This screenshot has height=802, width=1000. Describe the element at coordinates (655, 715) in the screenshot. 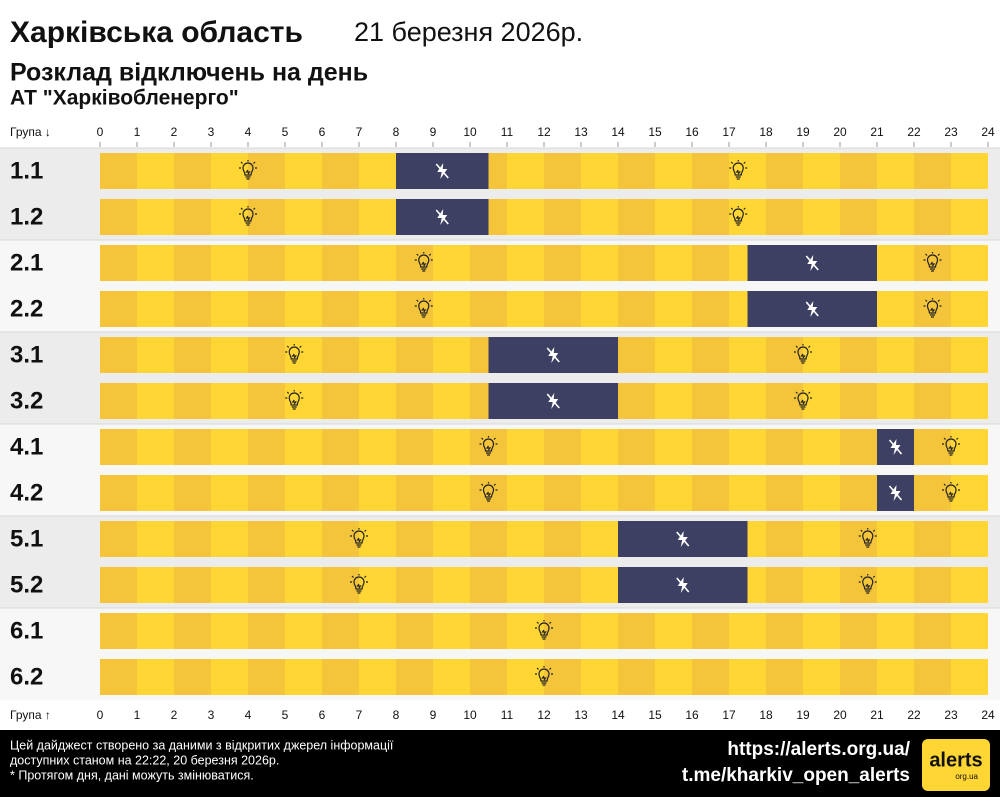

I see `x-tick-label: 15` at that location.